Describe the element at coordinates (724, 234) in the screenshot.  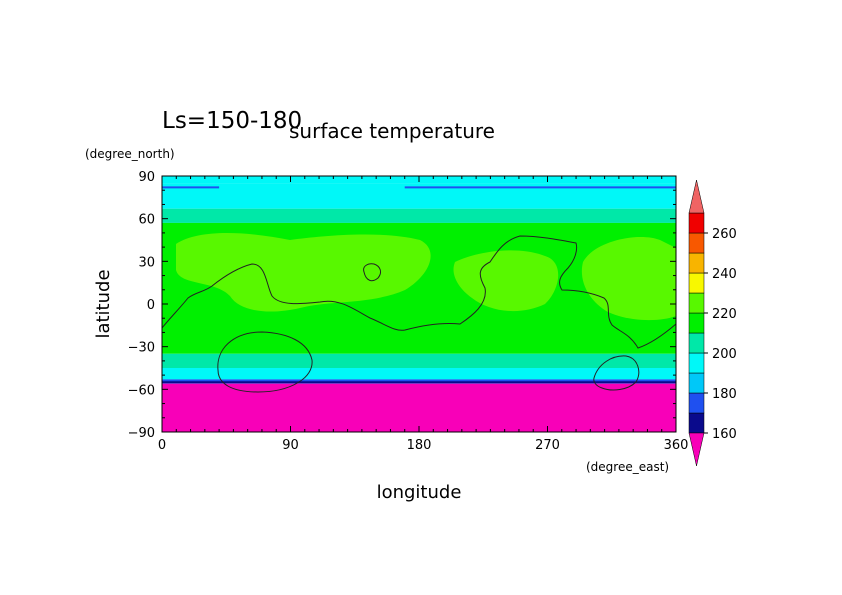
I see `colorbar-tick-label: 260` at that location.